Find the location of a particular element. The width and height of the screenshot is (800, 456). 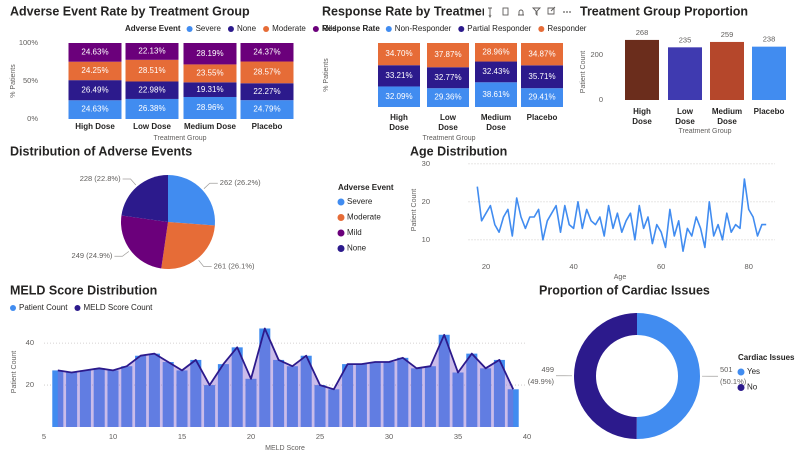

data-label: 22.27% is located at coordinates (266, 91).